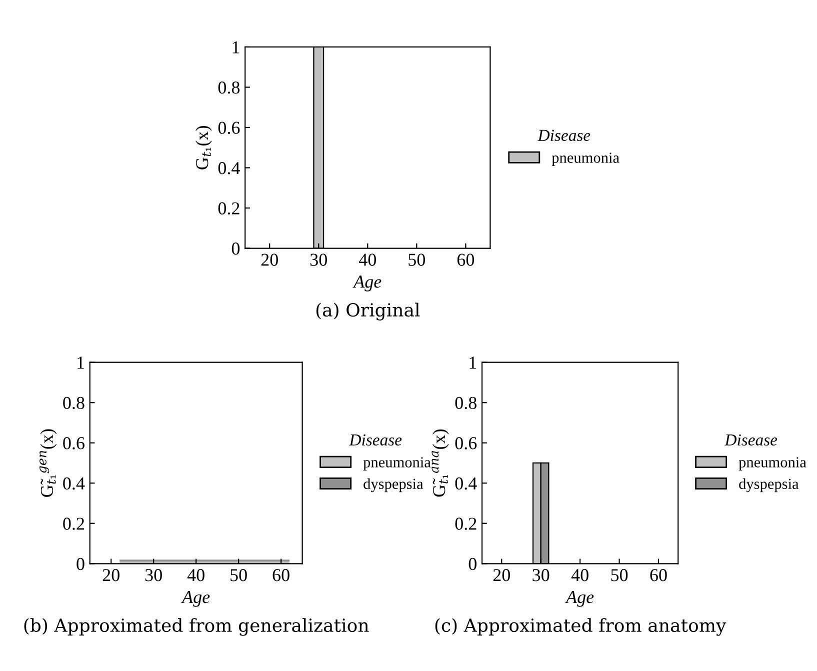  Describe the element at coordinates (368, 311) in the screenshot. I see `text: (a) Original` at that location.